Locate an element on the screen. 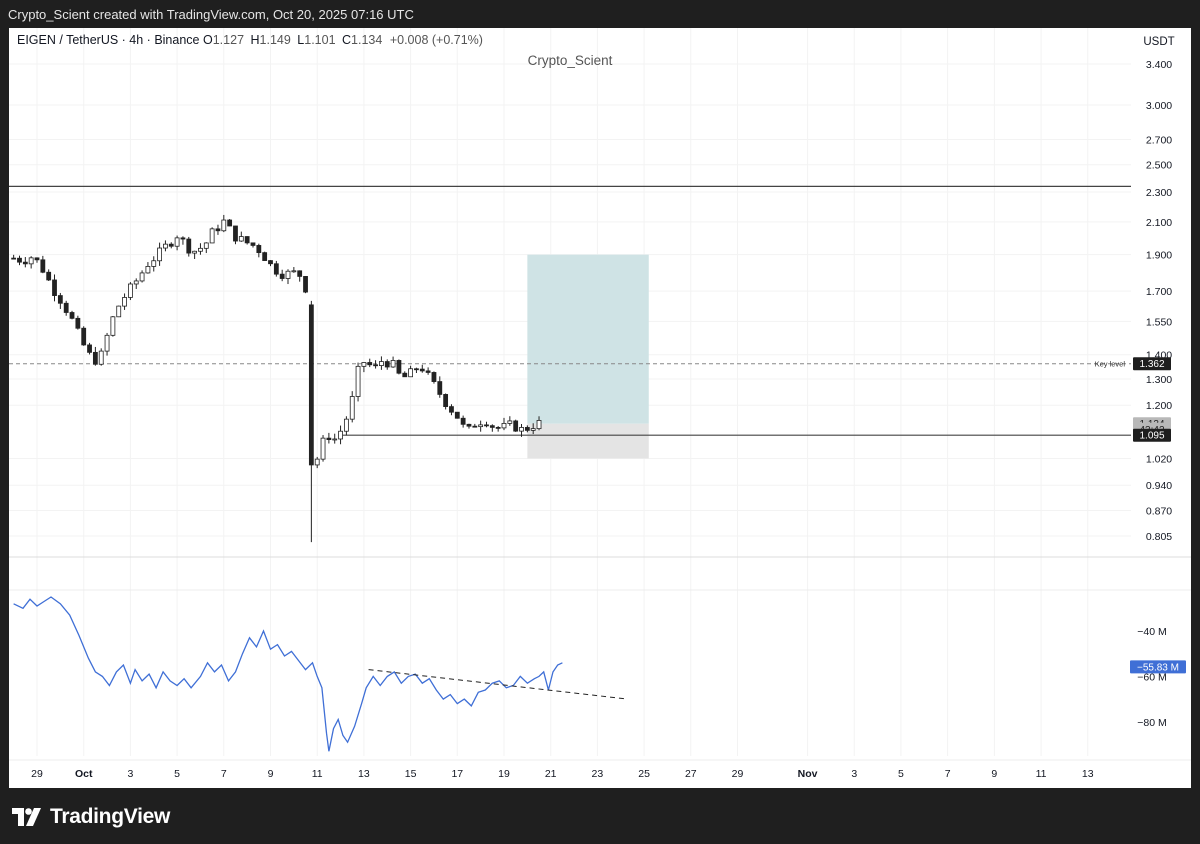  time-tick-label: 17 is located at coordinates (457, 774).